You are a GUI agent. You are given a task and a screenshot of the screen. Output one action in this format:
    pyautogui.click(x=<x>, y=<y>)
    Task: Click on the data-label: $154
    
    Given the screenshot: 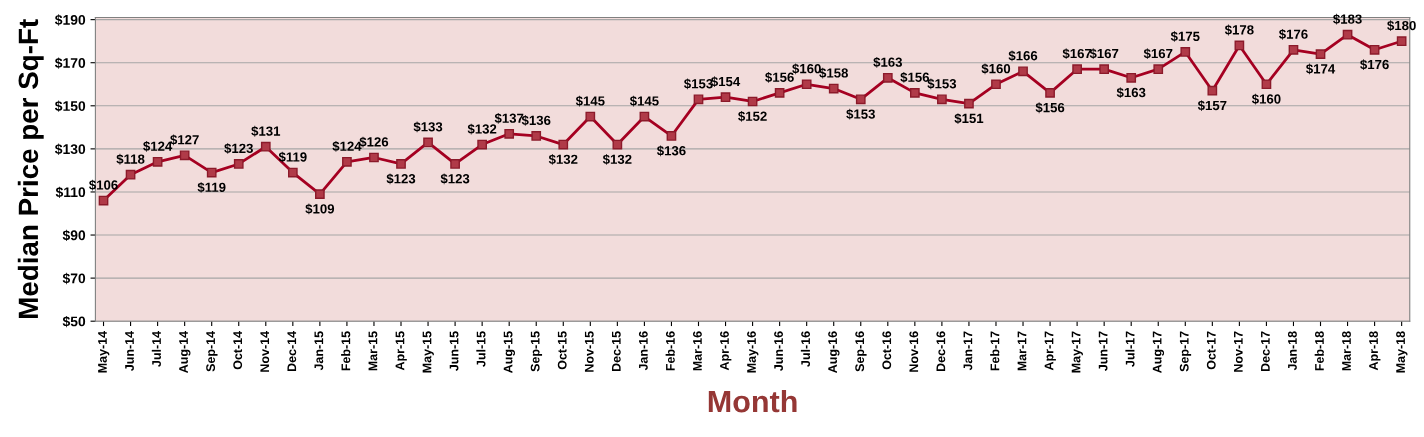 What is the action you would take?
    pyautogui.click(x=726, y=82)
    